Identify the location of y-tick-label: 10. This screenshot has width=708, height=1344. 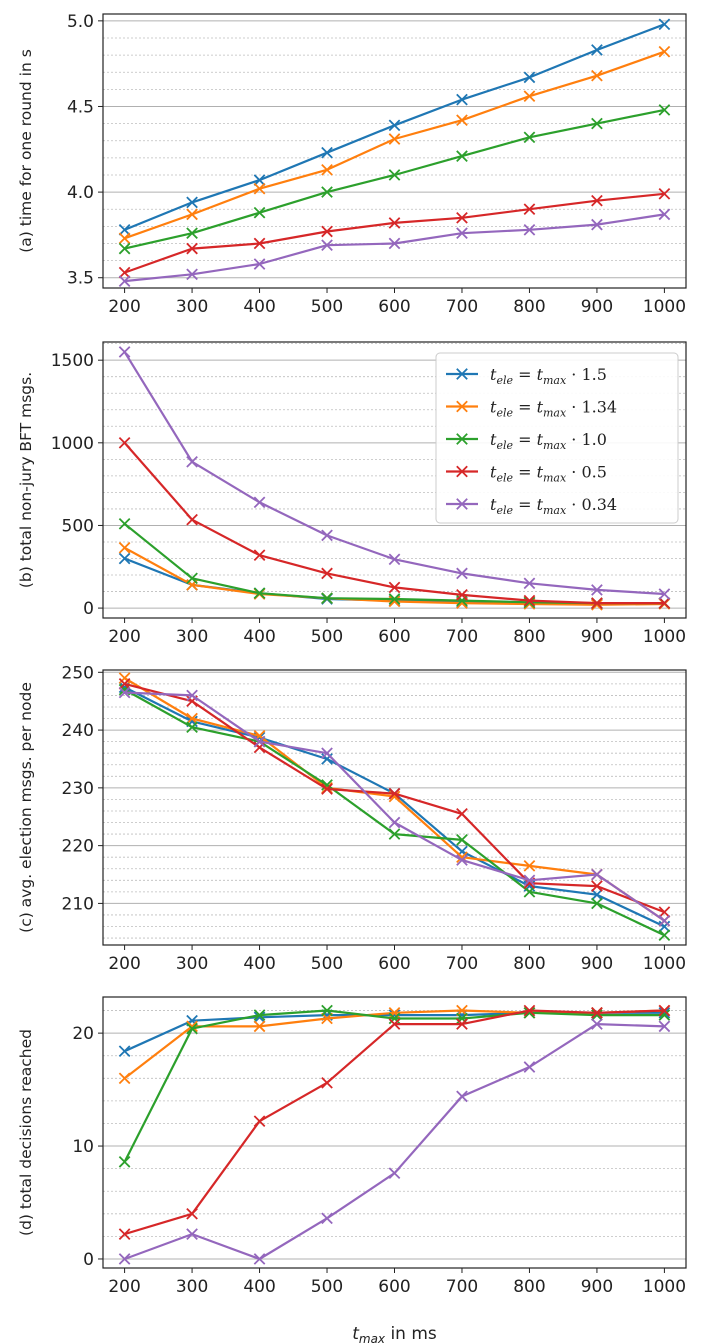
(83, 1147).